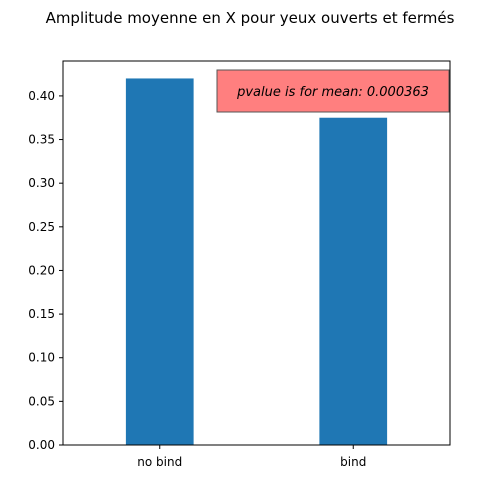  What do you see at coordinates (159, 462) in the screenshot?
I see `x-tick-label: no bind` at bounding box center [159, 462].